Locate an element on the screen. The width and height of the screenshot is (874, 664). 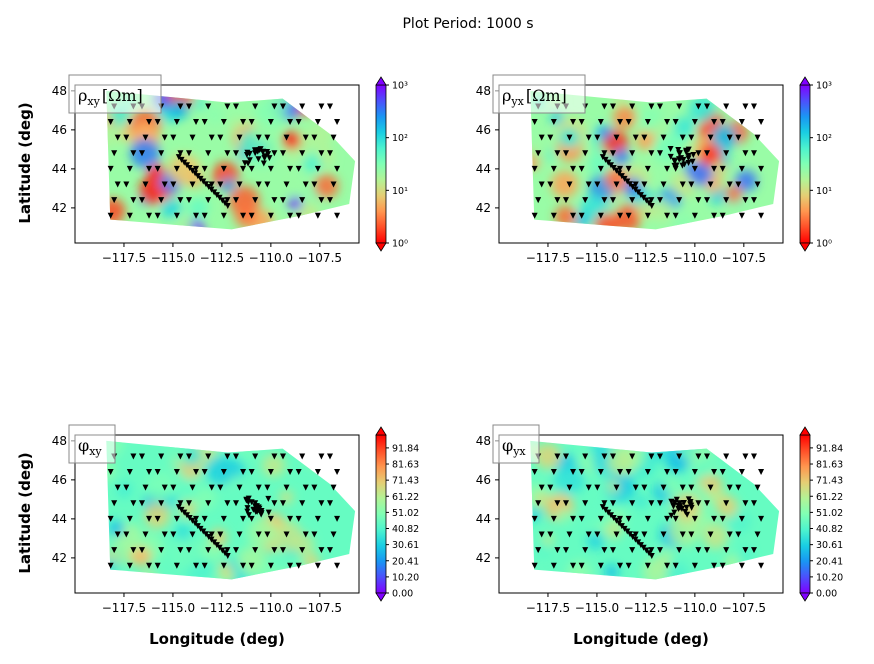
colorbar-bar is located at coordinates (381, 164).